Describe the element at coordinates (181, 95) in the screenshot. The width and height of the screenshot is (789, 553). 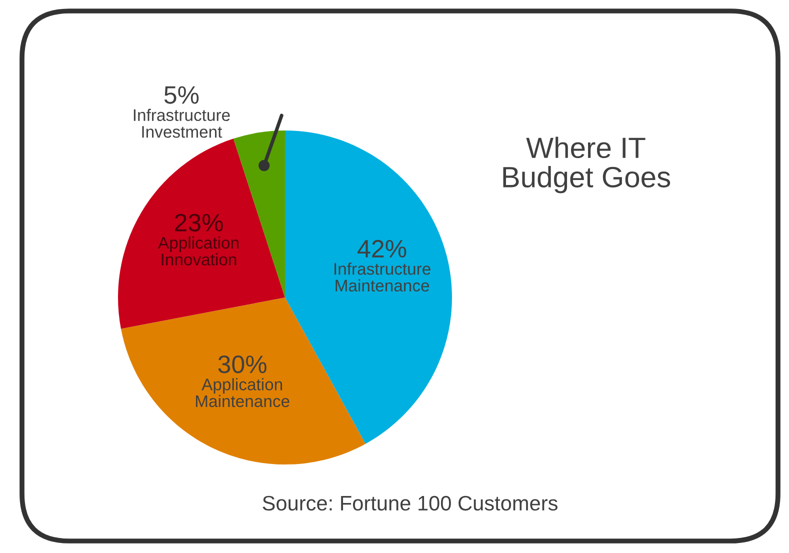
I see `data-label: 5%` at that location.